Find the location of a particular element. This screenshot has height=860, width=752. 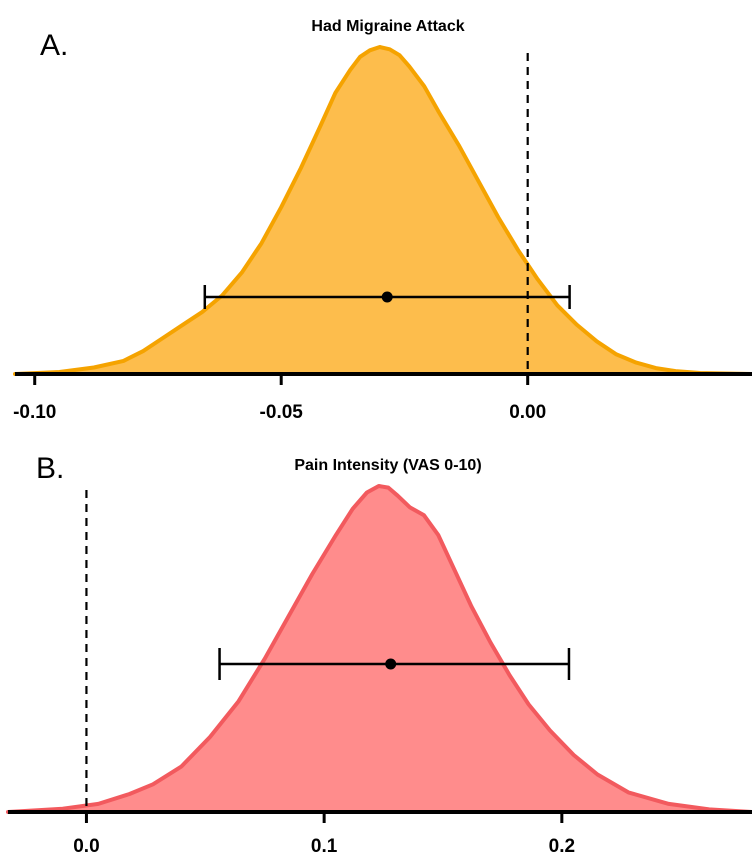

x-tick-label: -0.10 is located at coordinates (34, 412).